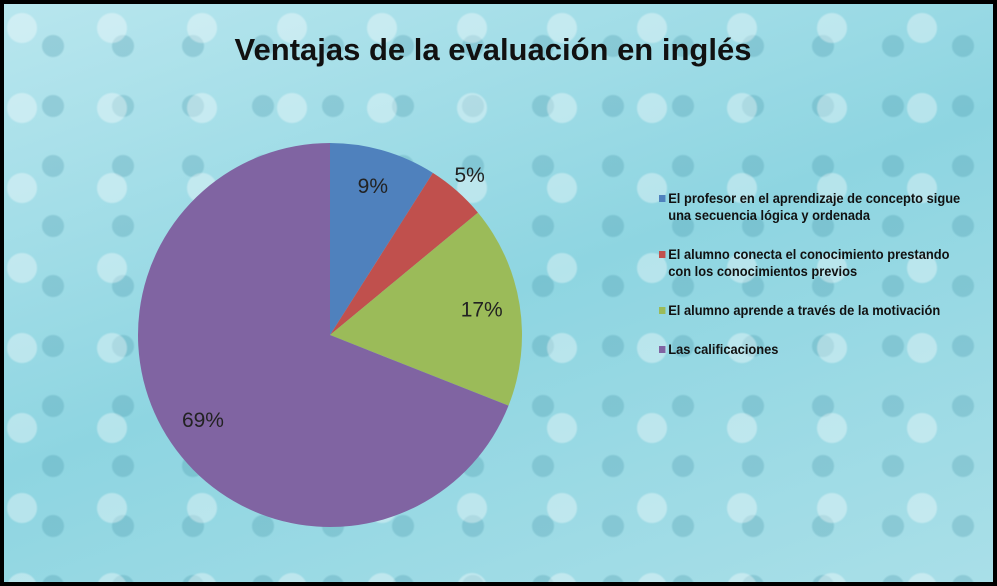  Describe the element at coordinates (493, 49) in the screenshot. I see `chart-title: Ventajas de la evaluación en inglés` at that location.